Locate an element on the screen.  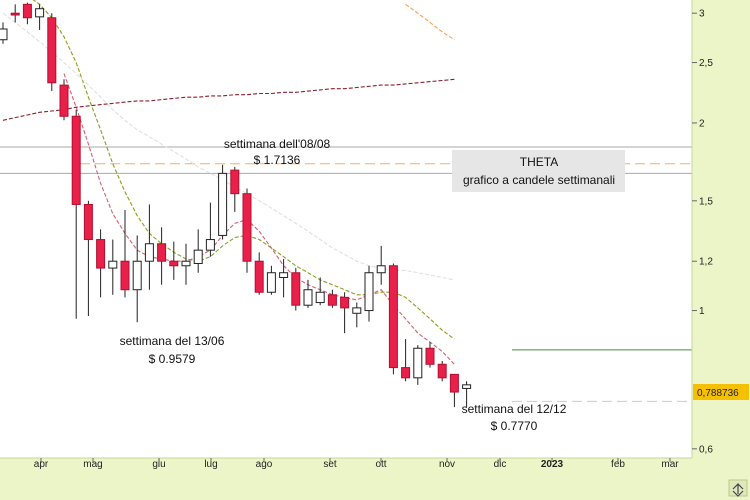
x-axis-background is located at coordinates (375, 479).